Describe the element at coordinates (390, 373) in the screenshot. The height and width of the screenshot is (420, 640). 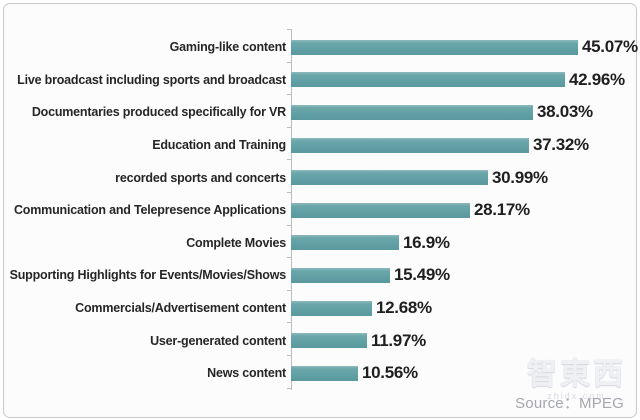
I see `value-label: 10.56%` at that location.